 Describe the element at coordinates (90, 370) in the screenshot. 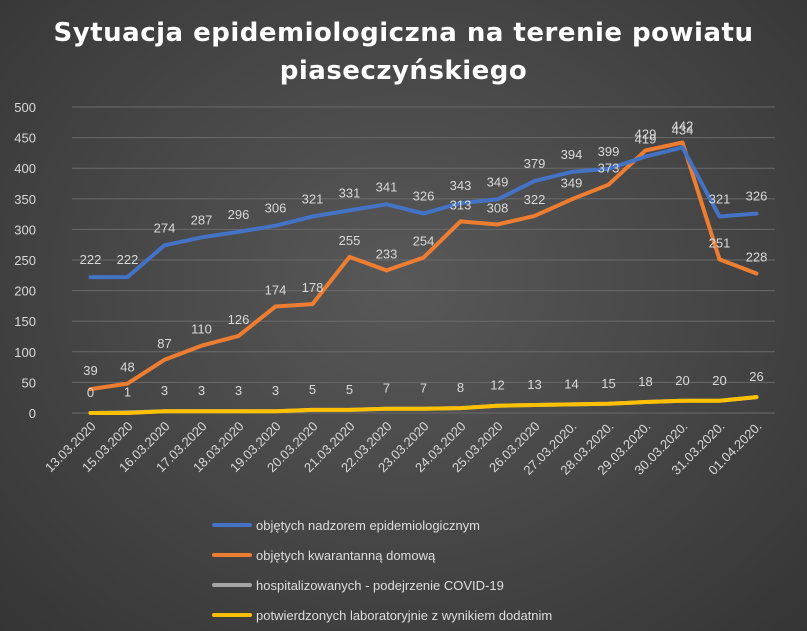

I see `data-label: 39` at that location.